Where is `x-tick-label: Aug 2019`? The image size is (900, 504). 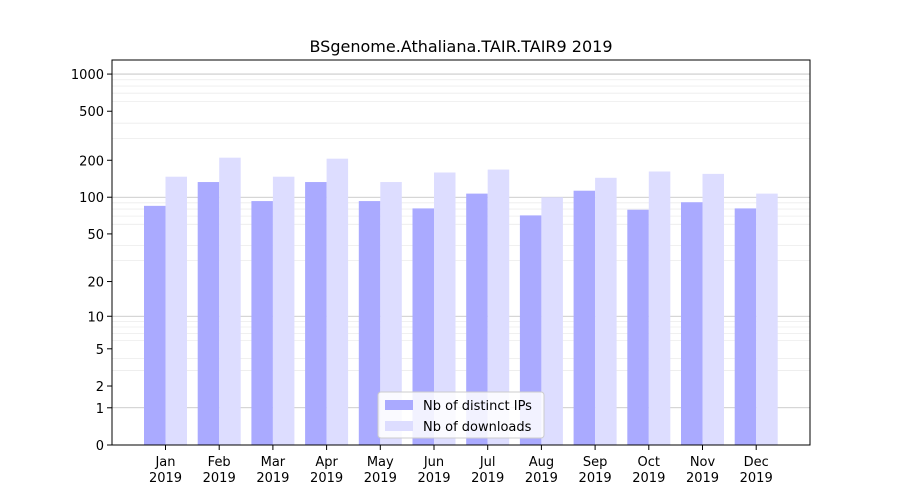
x-tick-label: Aug 2019 is located at coordinates (541, 470).